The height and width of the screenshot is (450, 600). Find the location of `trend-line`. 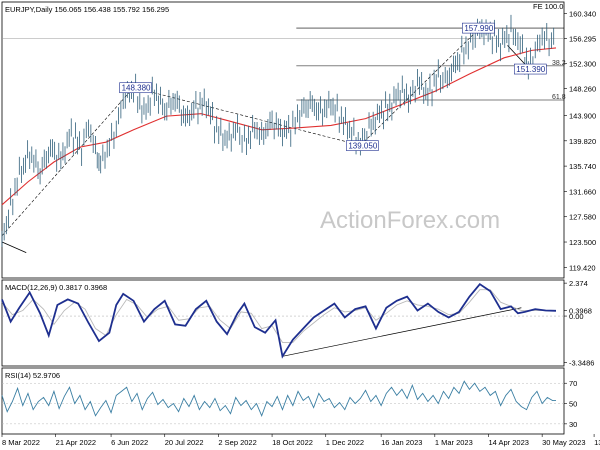

trend-line is located at coordinates (14, 247).